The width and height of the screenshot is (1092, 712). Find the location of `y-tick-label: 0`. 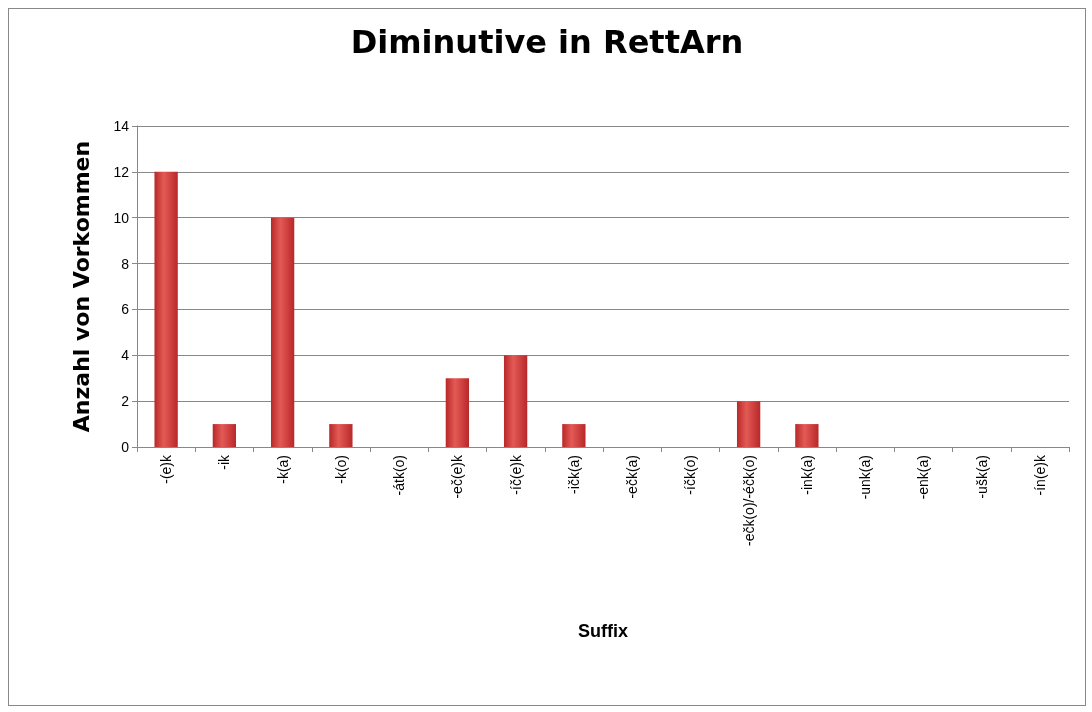

y-tick-label: 0 is located at coordinates (125, 447).